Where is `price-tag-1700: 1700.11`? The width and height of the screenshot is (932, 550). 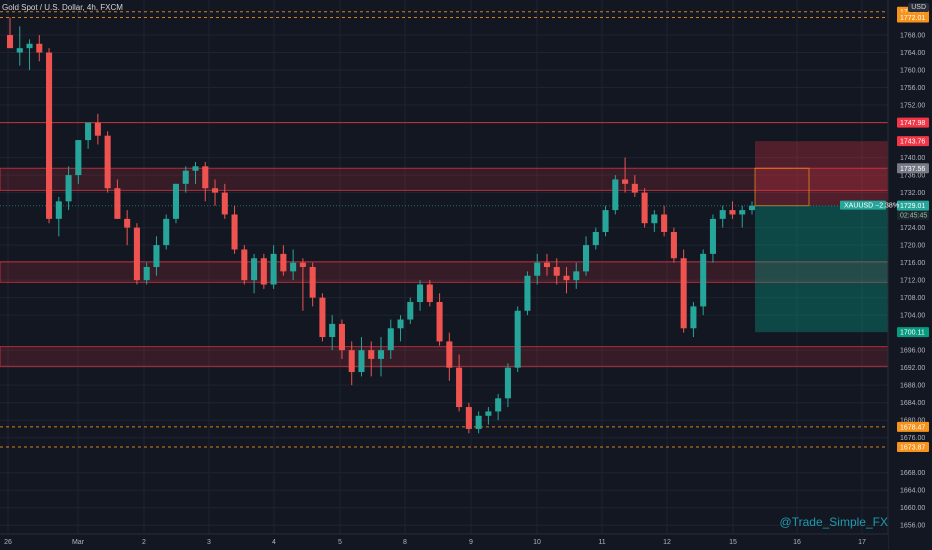 price-tag-1700: 1700.11 is located at coordinates (913, 332).